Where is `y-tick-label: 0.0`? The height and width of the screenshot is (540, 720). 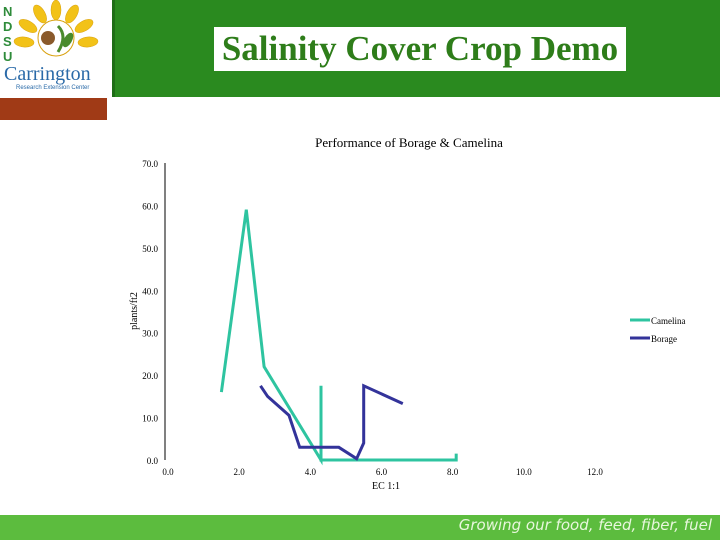
y-tick-label: 0.0 is located at coordinates (153, 461).